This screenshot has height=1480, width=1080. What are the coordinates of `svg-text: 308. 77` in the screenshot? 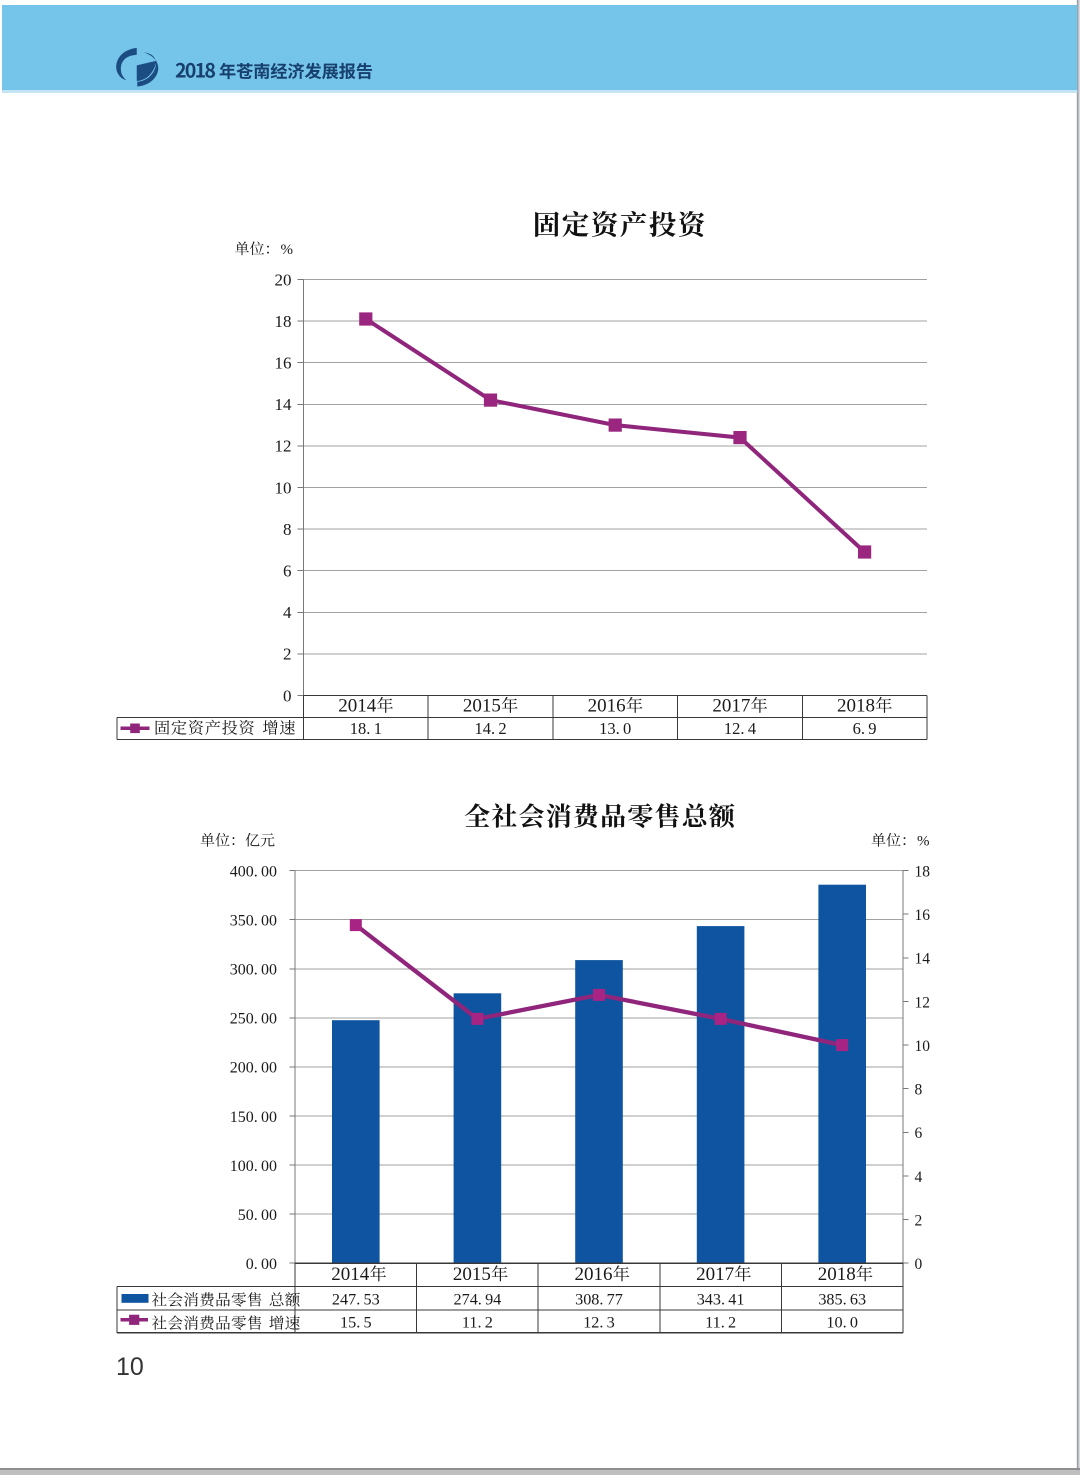 It's located at (599, 1300).